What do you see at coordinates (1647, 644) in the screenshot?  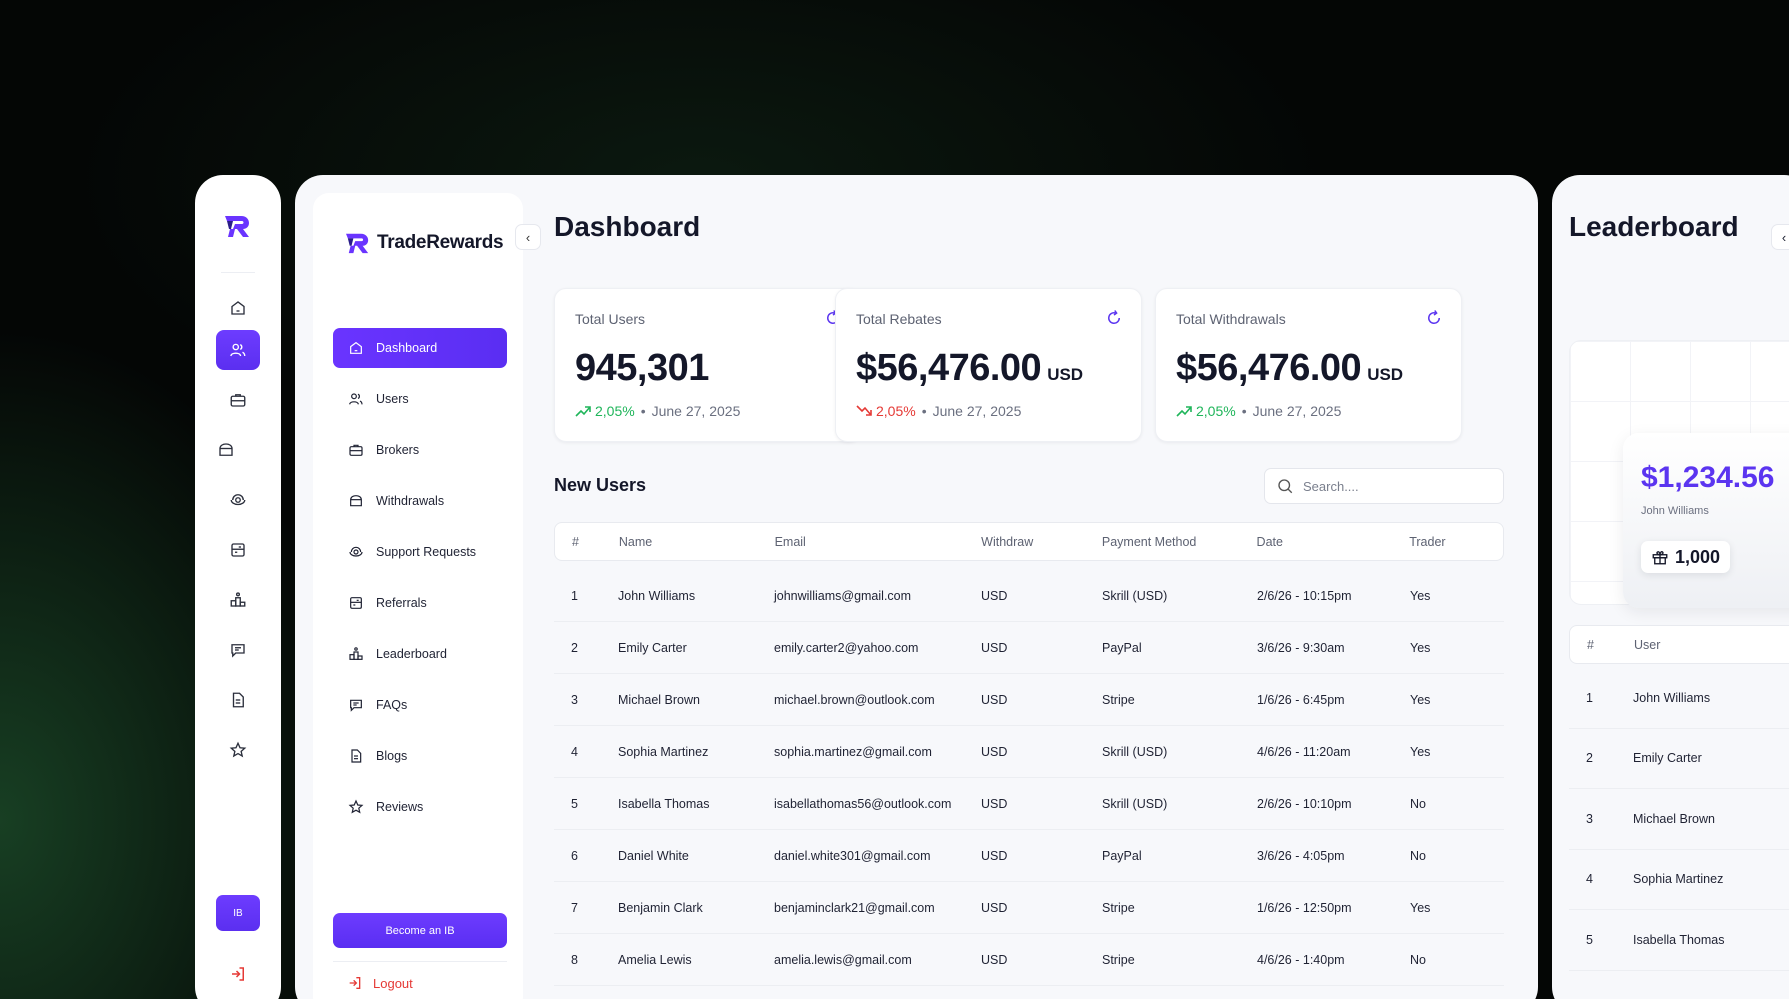 I see `column-header: User` at bounding box center [1647, 644].